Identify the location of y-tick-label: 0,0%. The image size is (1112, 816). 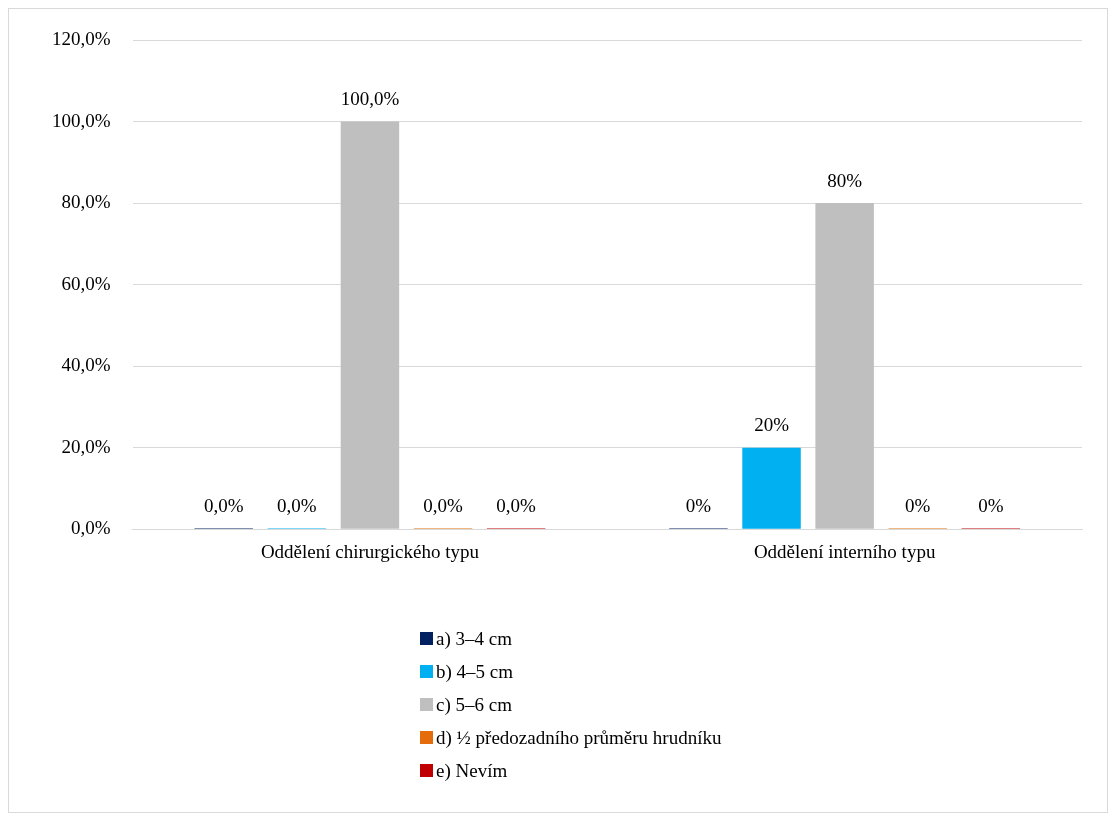
(91, 528).